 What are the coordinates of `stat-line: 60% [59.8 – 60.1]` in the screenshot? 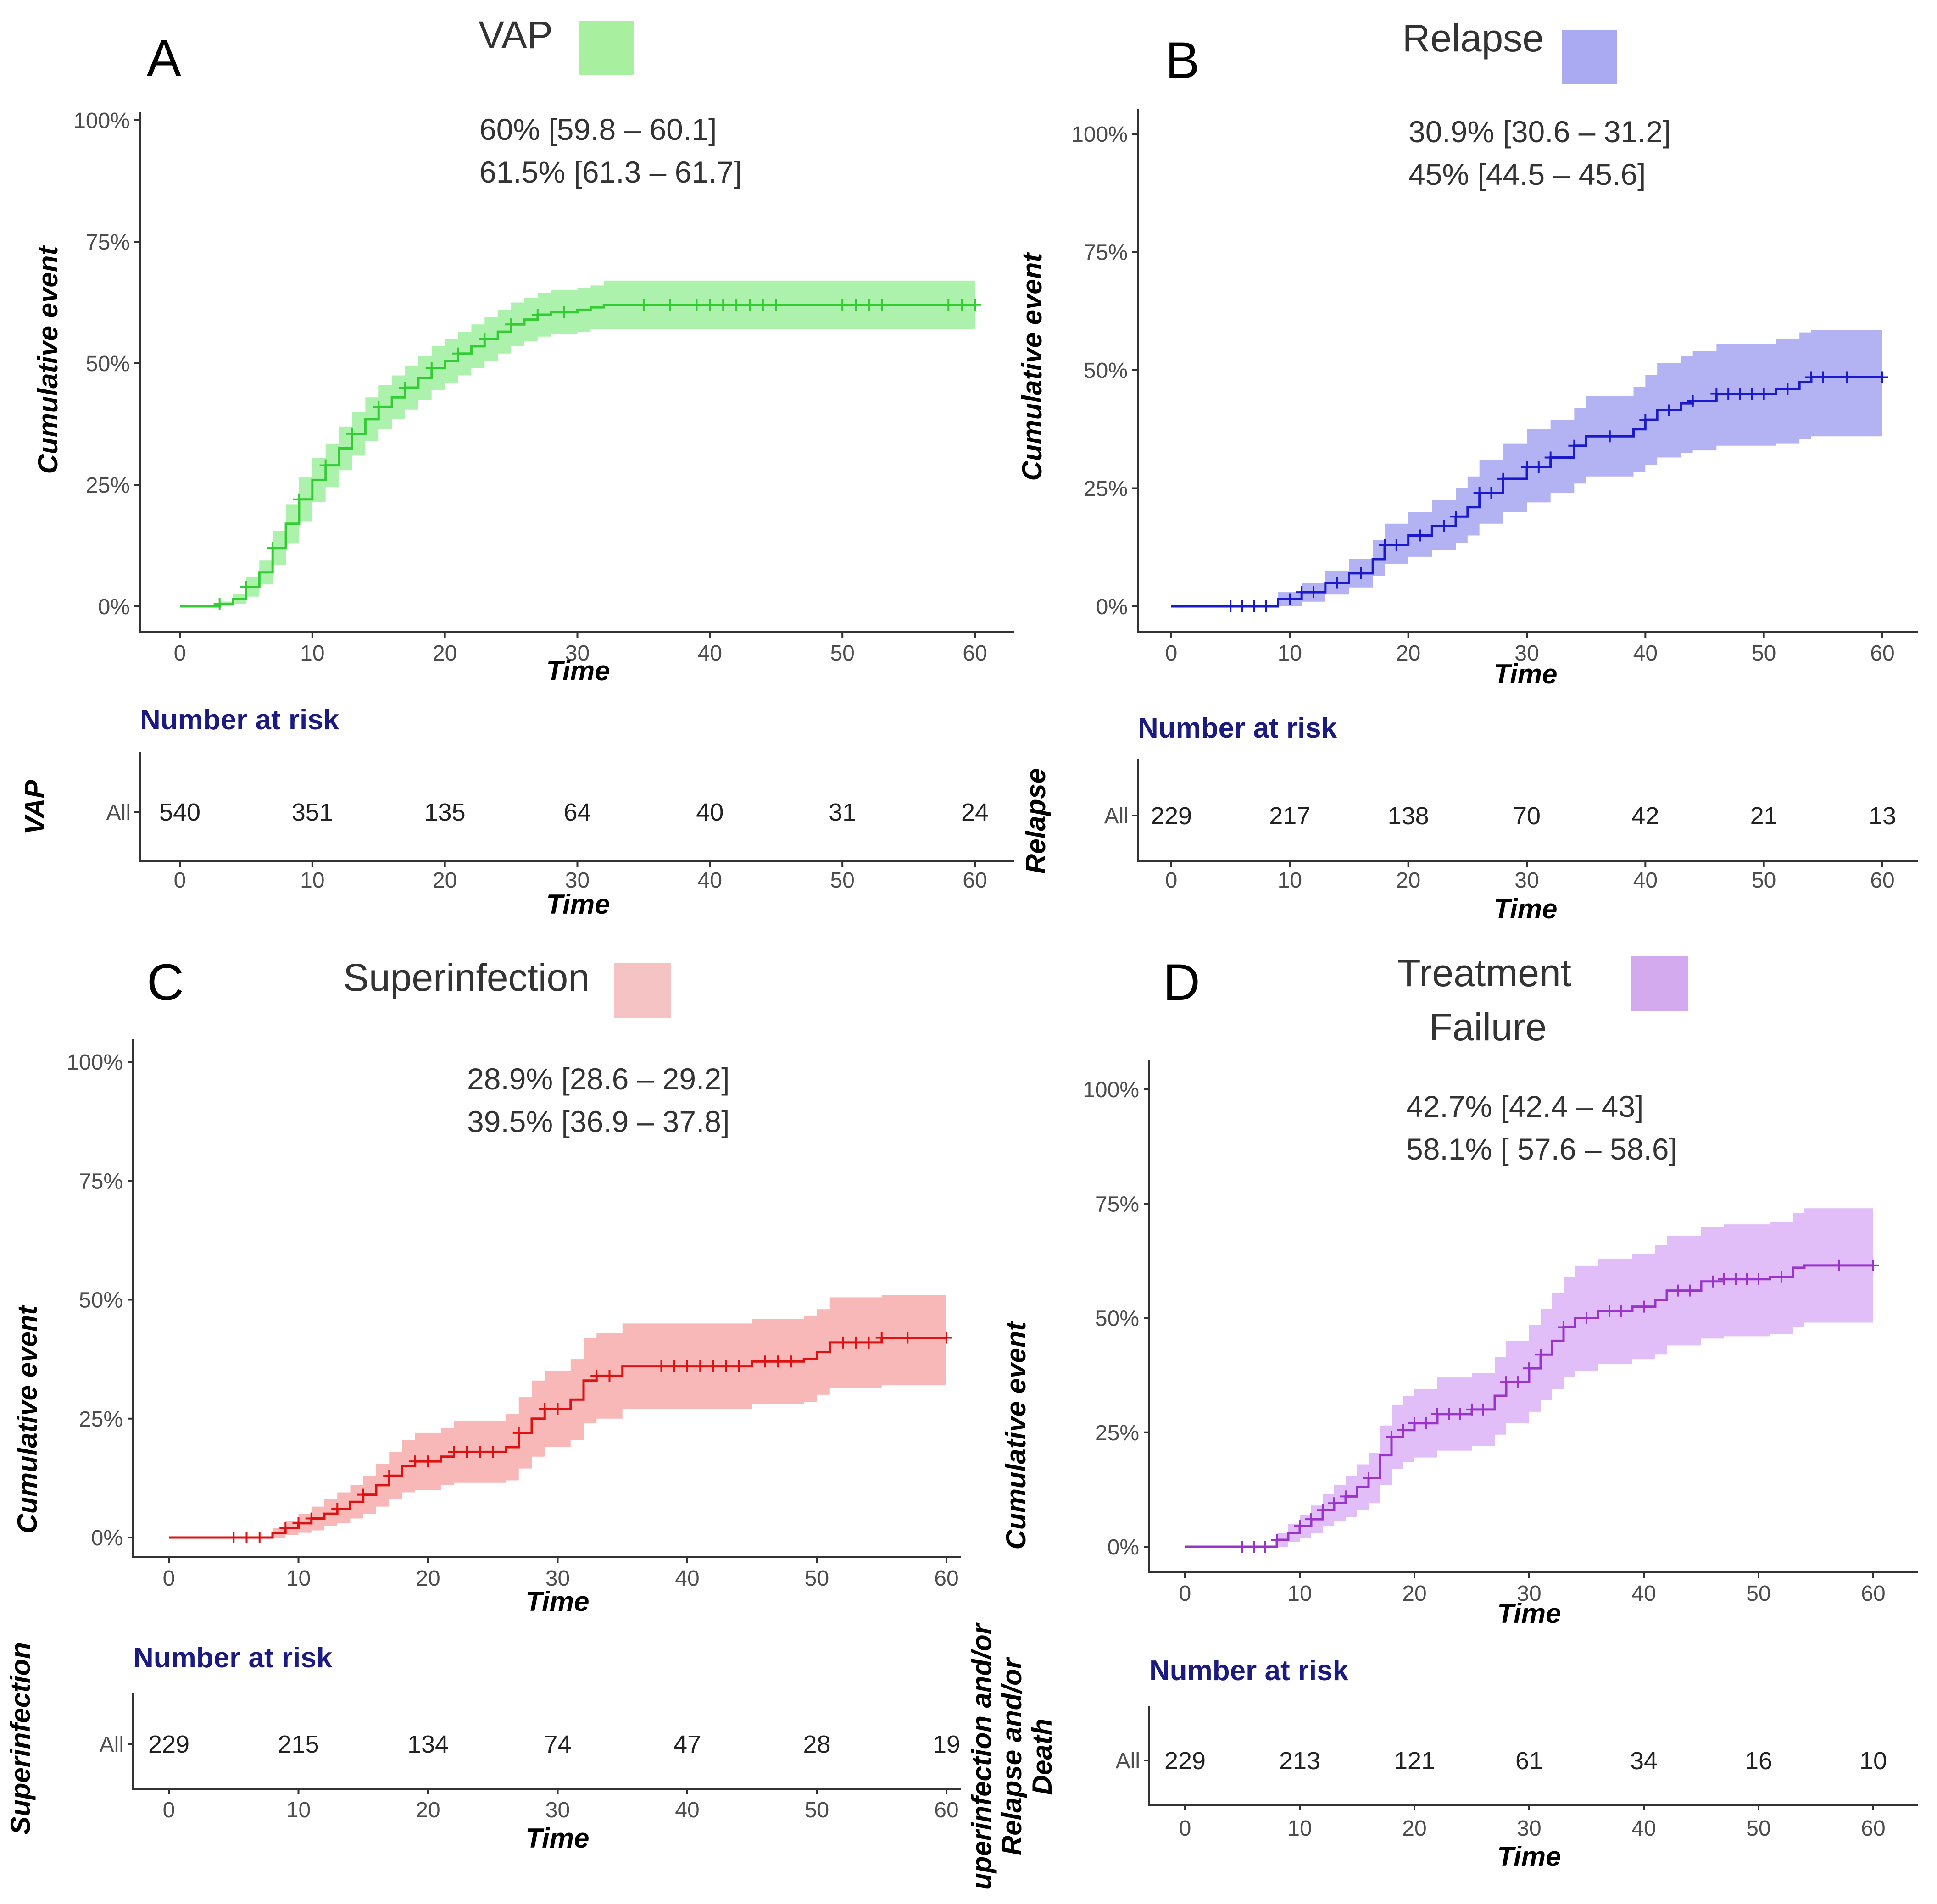 It's located at (598, 129).